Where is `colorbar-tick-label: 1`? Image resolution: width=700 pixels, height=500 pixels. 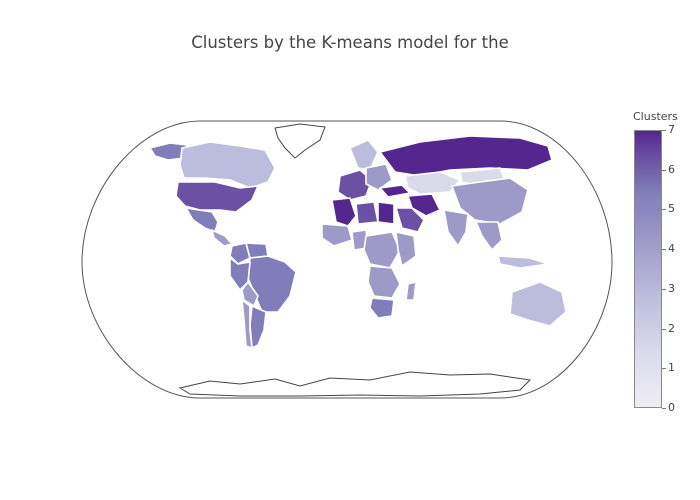 colorbar-tick-label: 1 is located at coordinates (671, 368).